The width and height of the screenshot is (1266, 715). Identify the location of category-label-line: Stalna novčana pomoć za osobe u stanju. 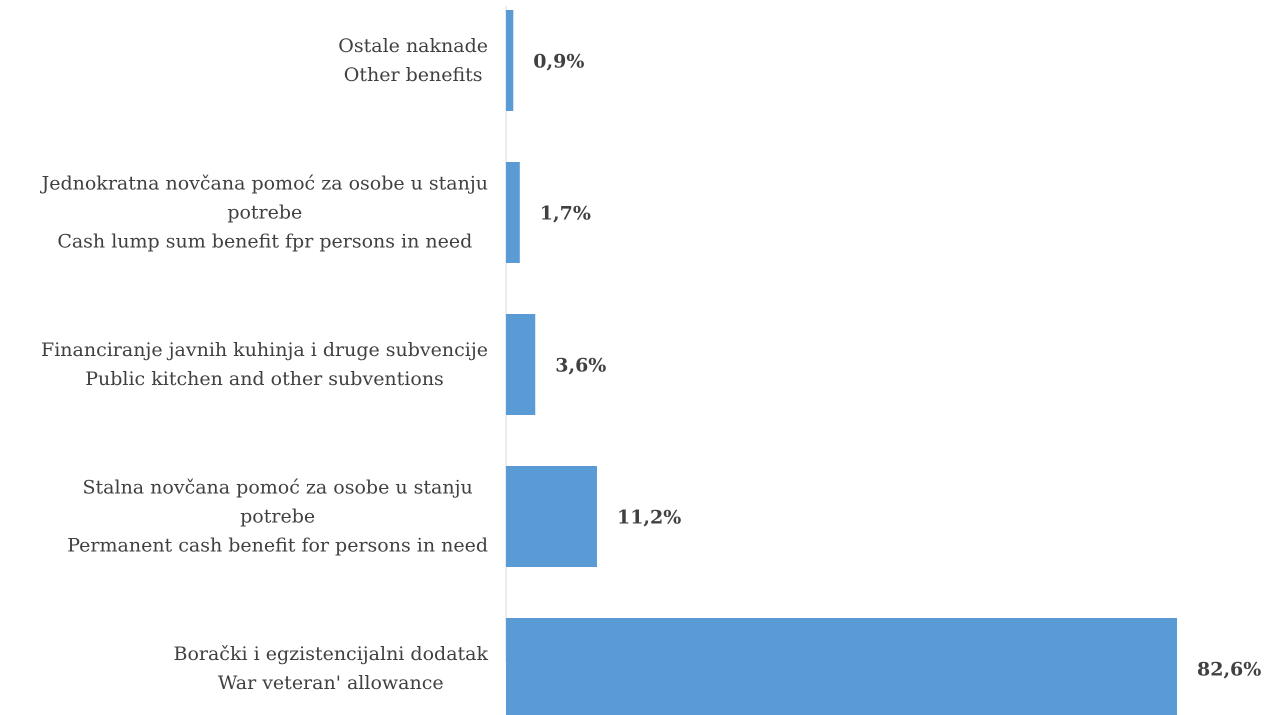
(278, 488).